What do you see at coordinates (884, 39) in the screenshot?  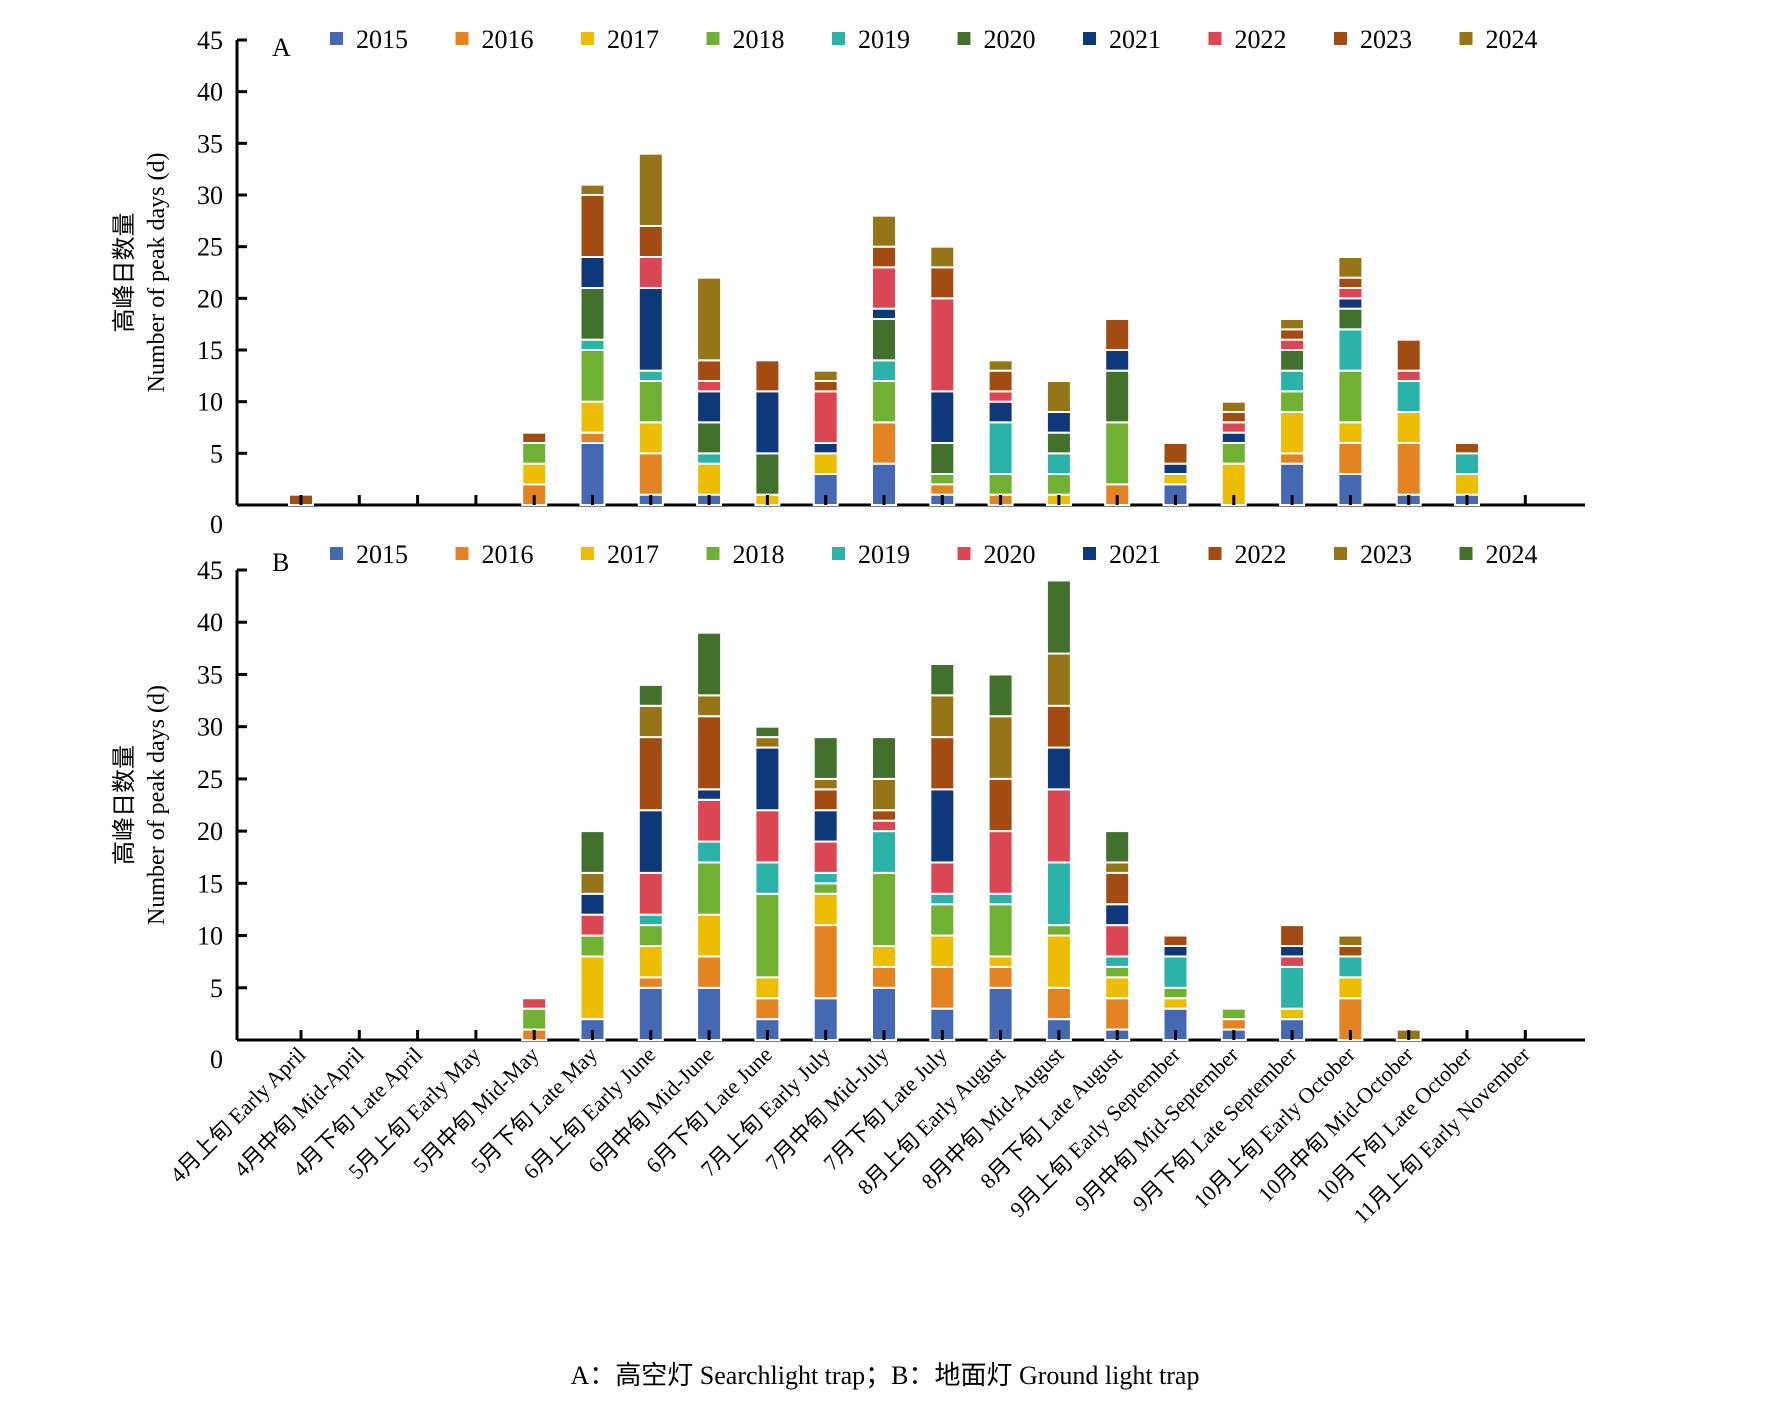 I see `panel-a-legend-label: 2019` at bounding box center [884, 39].